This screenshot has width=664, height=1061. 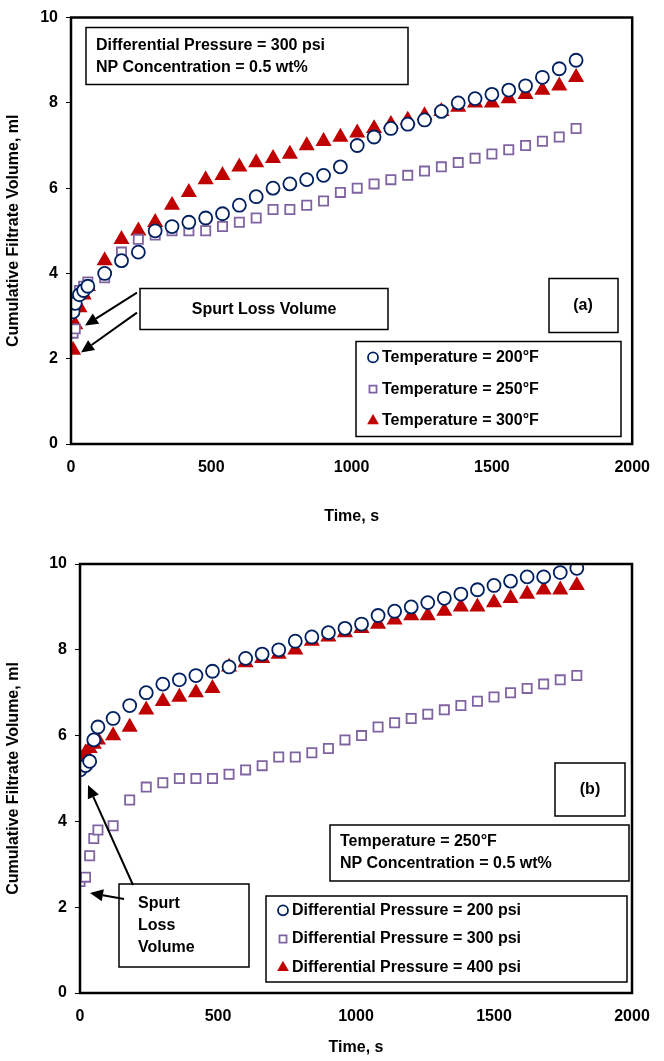 What do you see at coordinates (406, 967) in the screenshot?
I see `legend-label: Differential Pressure = 400 psi` at bounding box center [406, 967].